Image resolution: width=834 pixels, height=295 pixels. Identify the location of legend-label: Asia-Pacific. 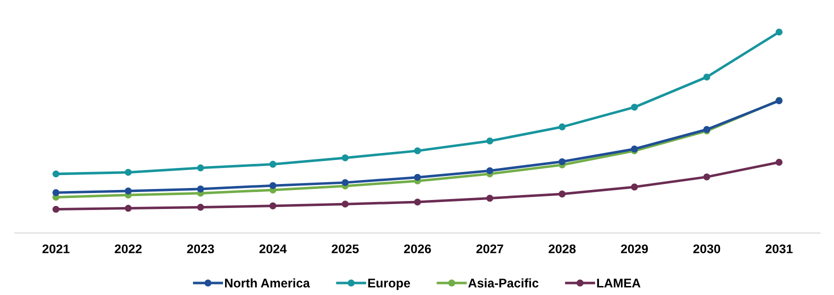
(503, 283).